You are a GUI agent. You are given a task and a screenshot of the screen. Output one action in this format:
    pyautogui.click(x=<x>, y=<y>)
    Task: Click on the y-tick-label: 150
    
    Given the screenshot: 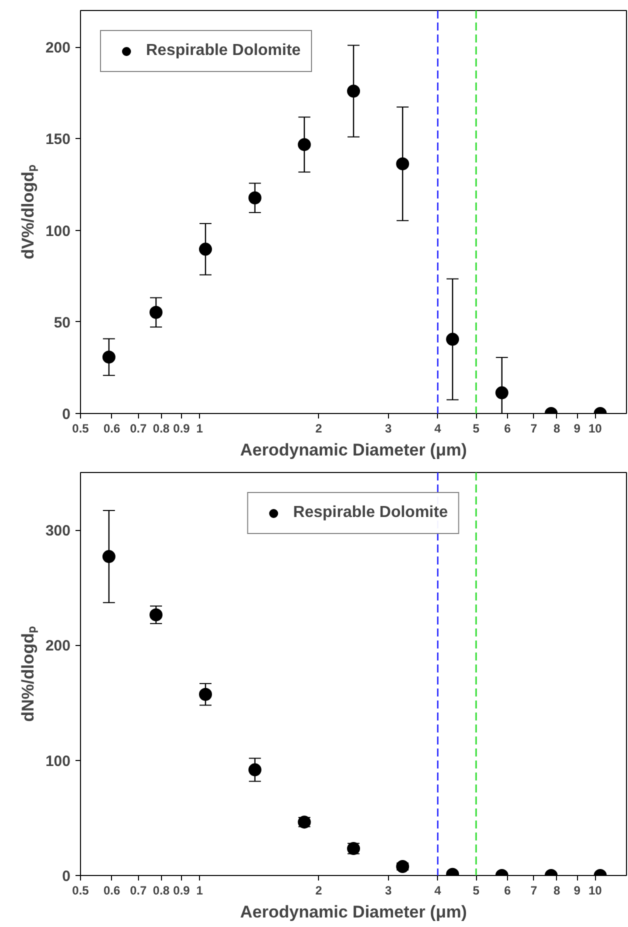 What is the action you would take?
    pyautogui.click(x=58, y=139)
    